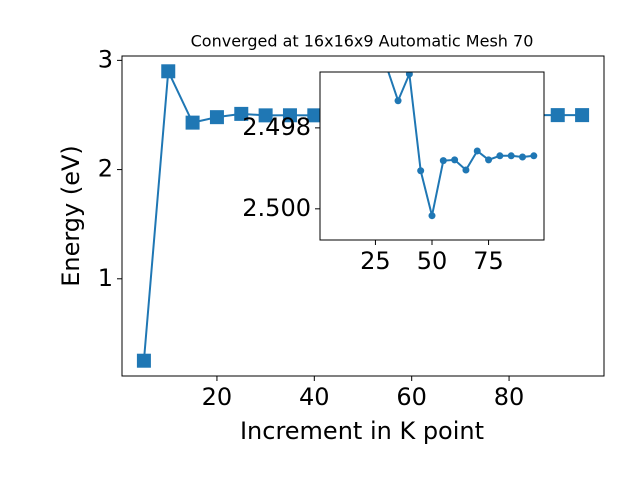 This screenshot has width=640, height=480. Describe the element at coordinates (509, 397) in the screenshot. I see `x-tick-label: 80` at that location.